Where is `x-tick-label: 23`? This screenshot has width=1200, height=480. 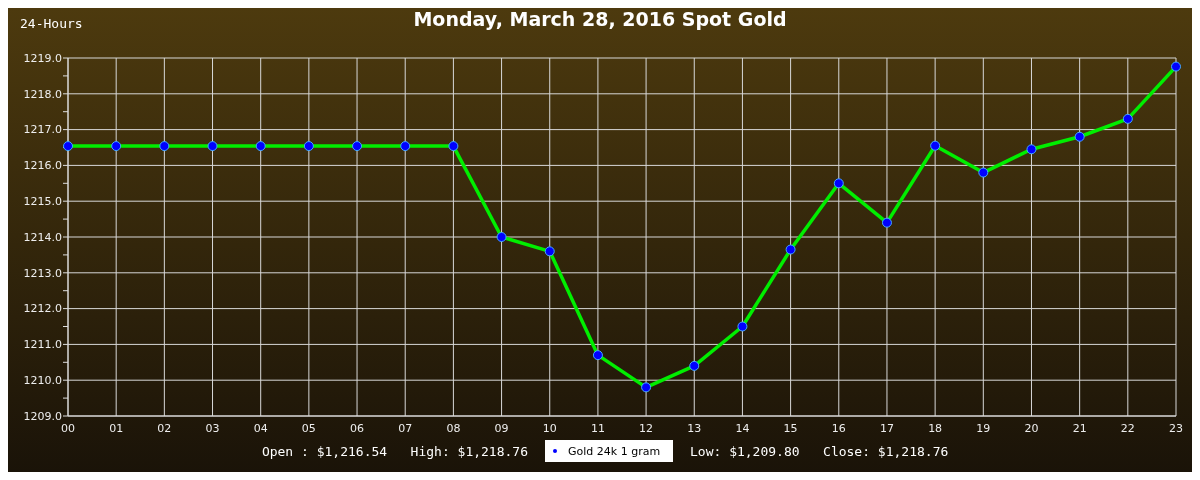
x-tick-label: 23 is located at coordinates (1176, 428).